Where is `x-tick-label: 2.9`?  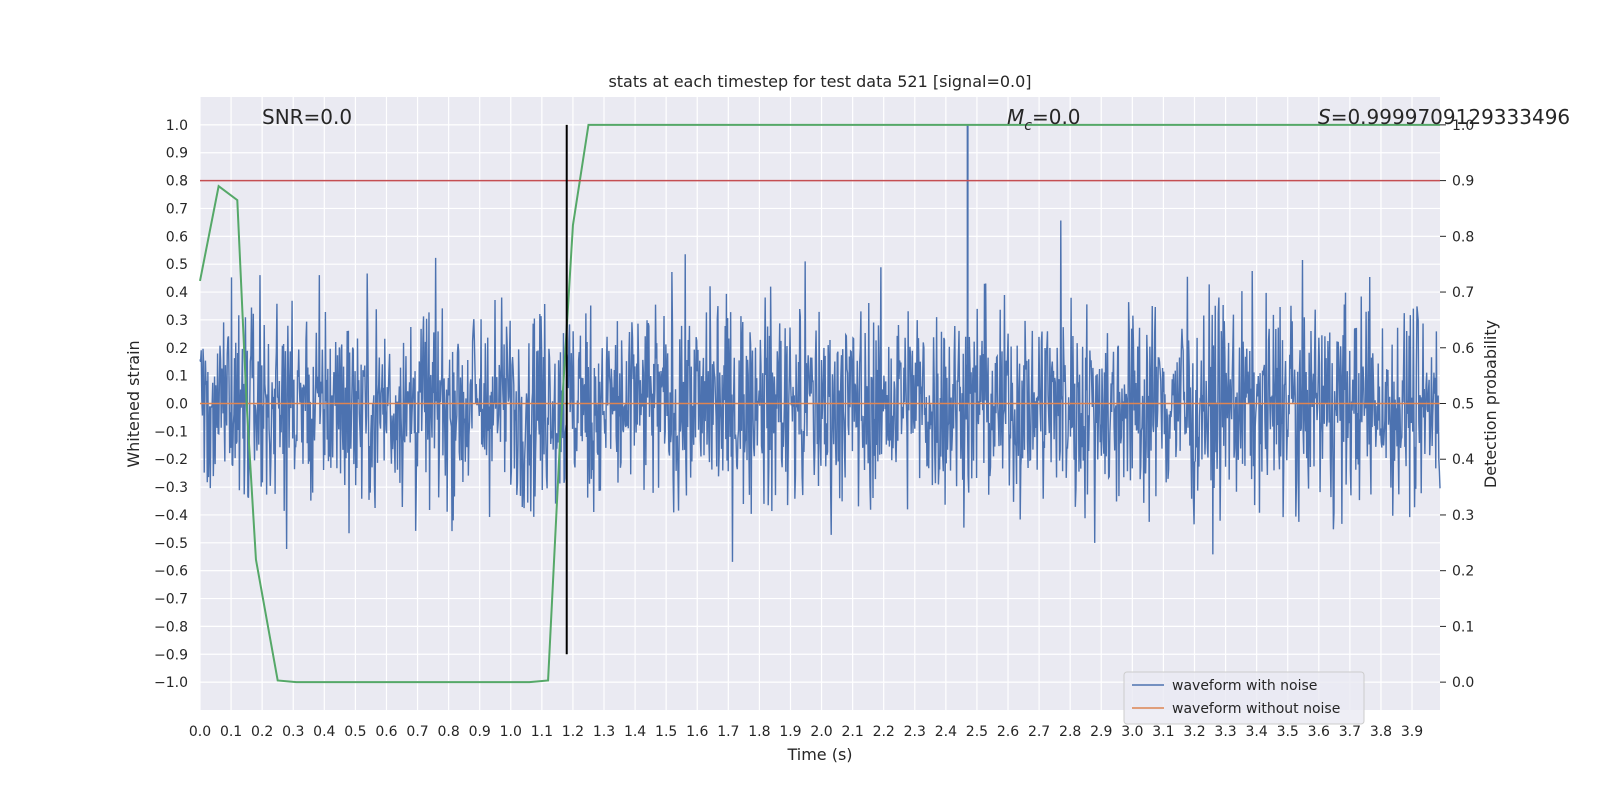
x-tick-label: 2.9 is located at coordinates (1101, 732).